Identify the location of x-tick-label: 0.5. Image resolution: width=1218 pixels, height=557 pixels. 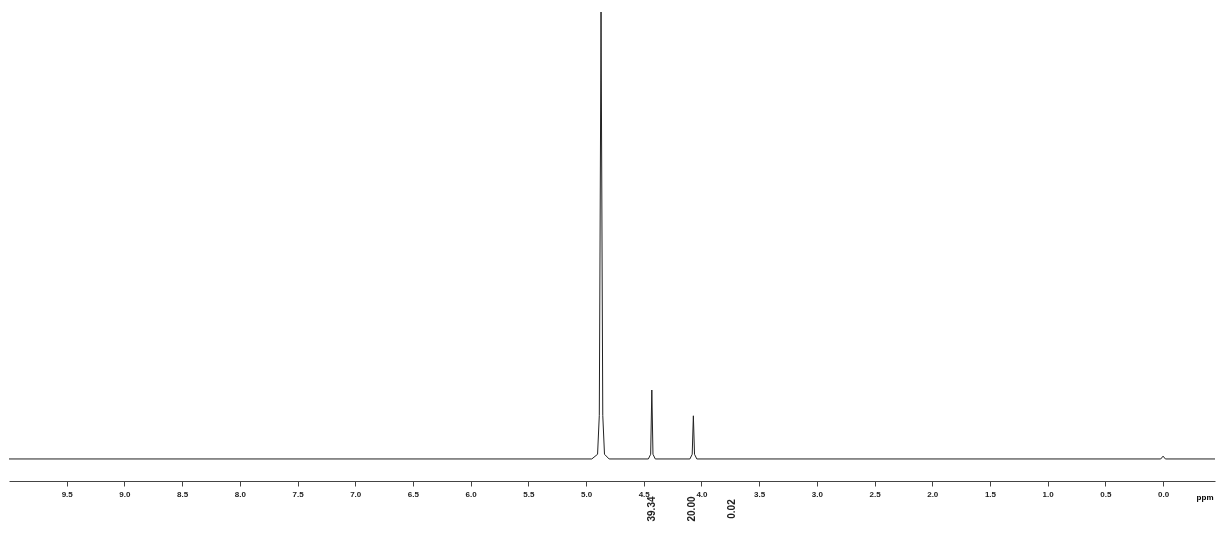
(1106, 494).